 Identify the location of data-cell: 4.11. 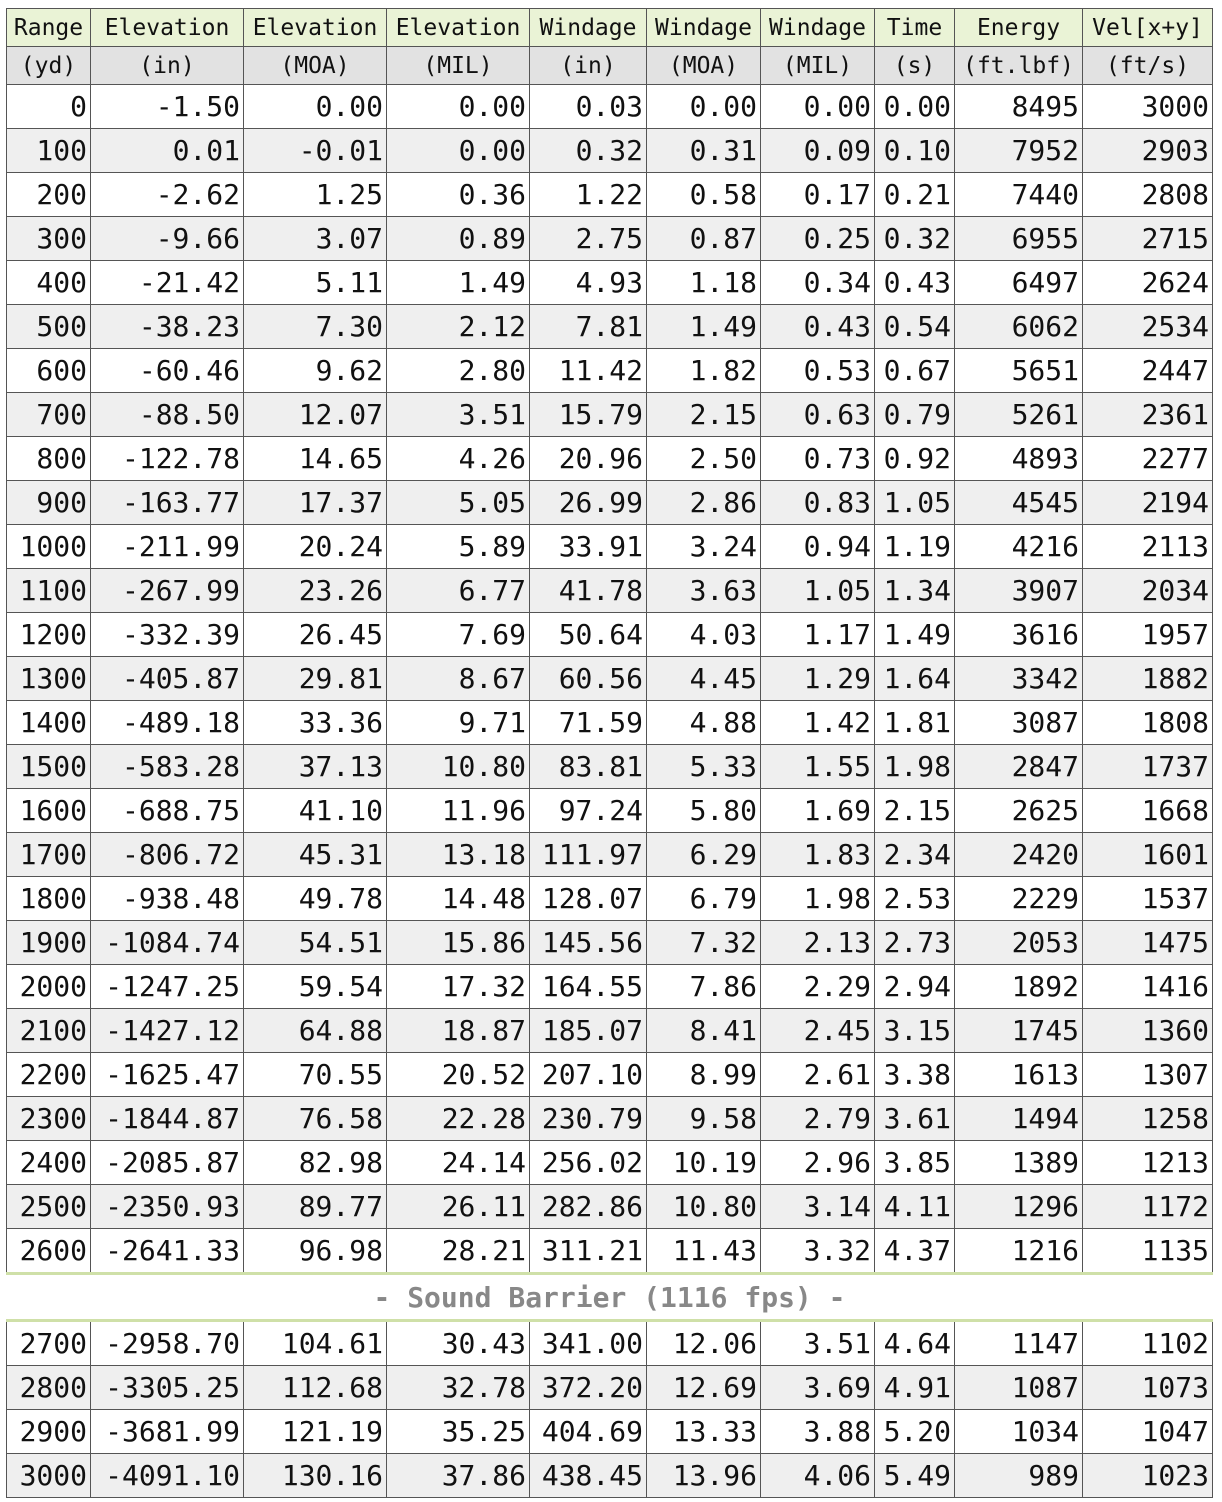
(914, 1206).